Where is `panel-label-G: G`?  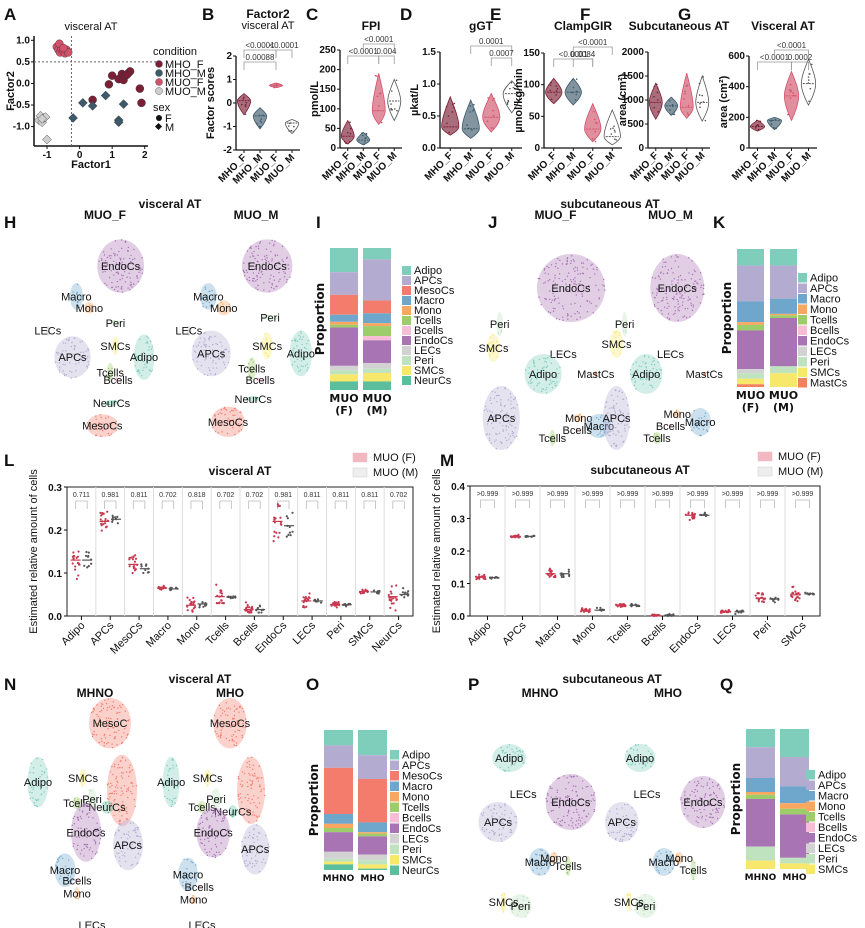
panel-label-G: G is located at coordinates (684, 14).